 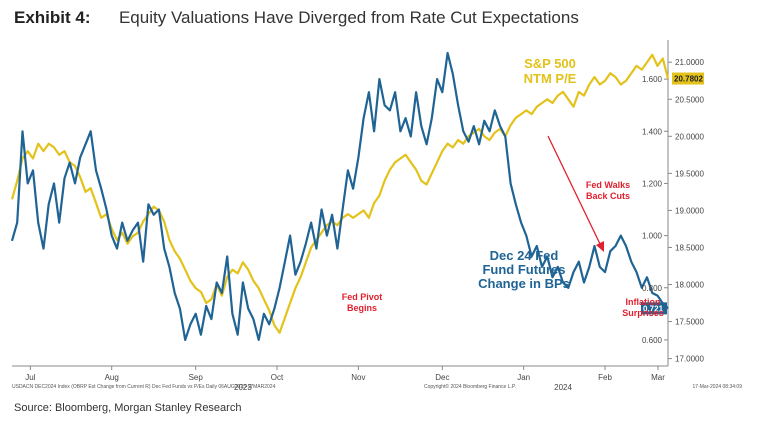 I want to click on year-label: 2024, so click(x=563, y=387).